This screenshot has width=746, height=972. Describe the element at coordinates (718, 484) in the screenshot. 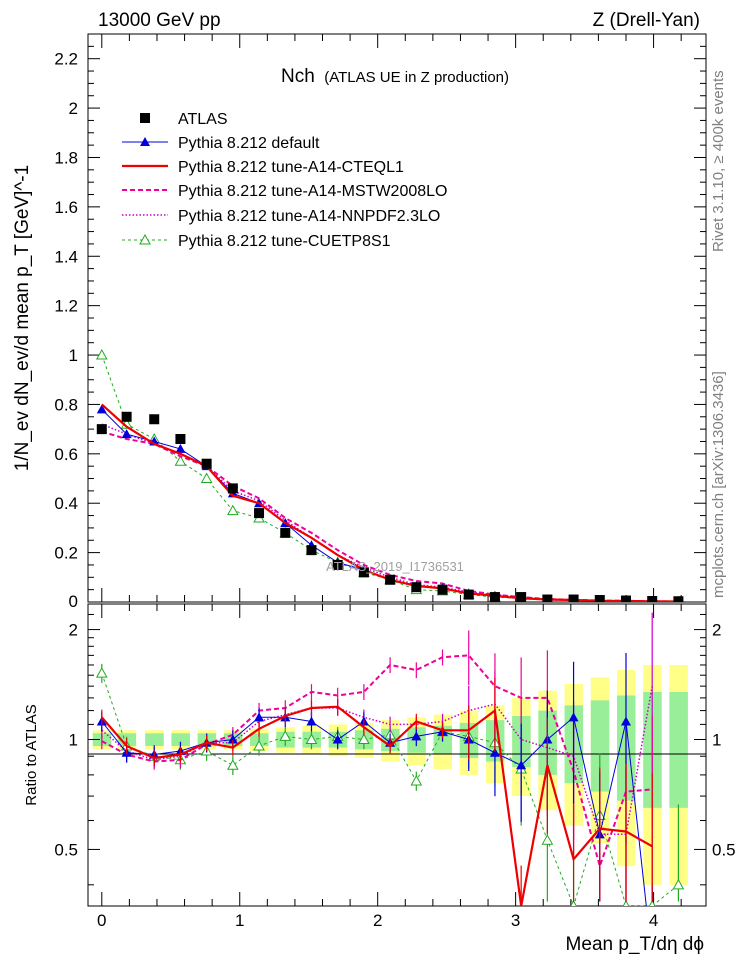

I see `source-info-label: mcplots.cern.ch [arXiv:1306.3436]` at that location.